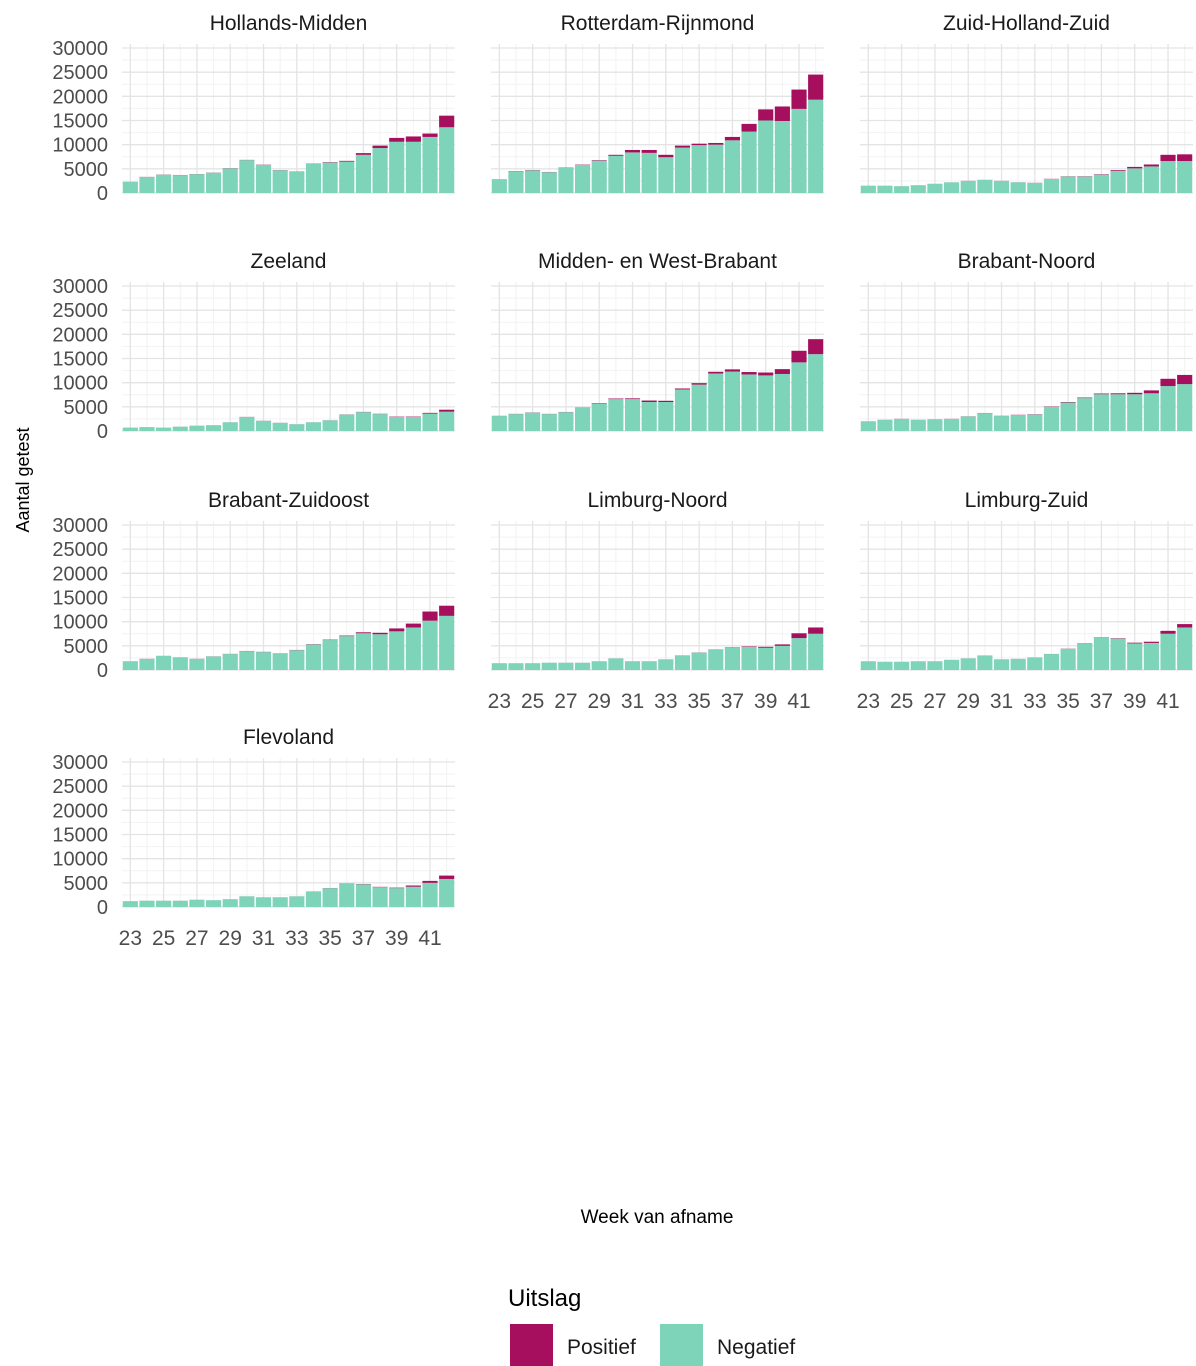  Describe the element at coordinates (1134, 701) in the screenshot. I see `x-tick-label: 39` at that location.